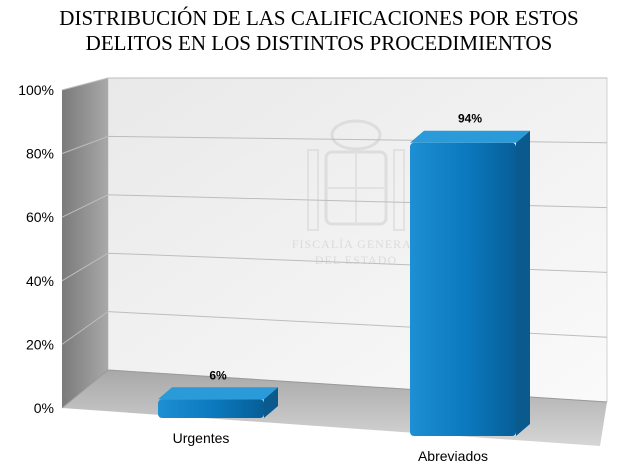  Describe the element at coordinates (201, 438) in the screenshot. I see `category-label: Urgentes` at that location.